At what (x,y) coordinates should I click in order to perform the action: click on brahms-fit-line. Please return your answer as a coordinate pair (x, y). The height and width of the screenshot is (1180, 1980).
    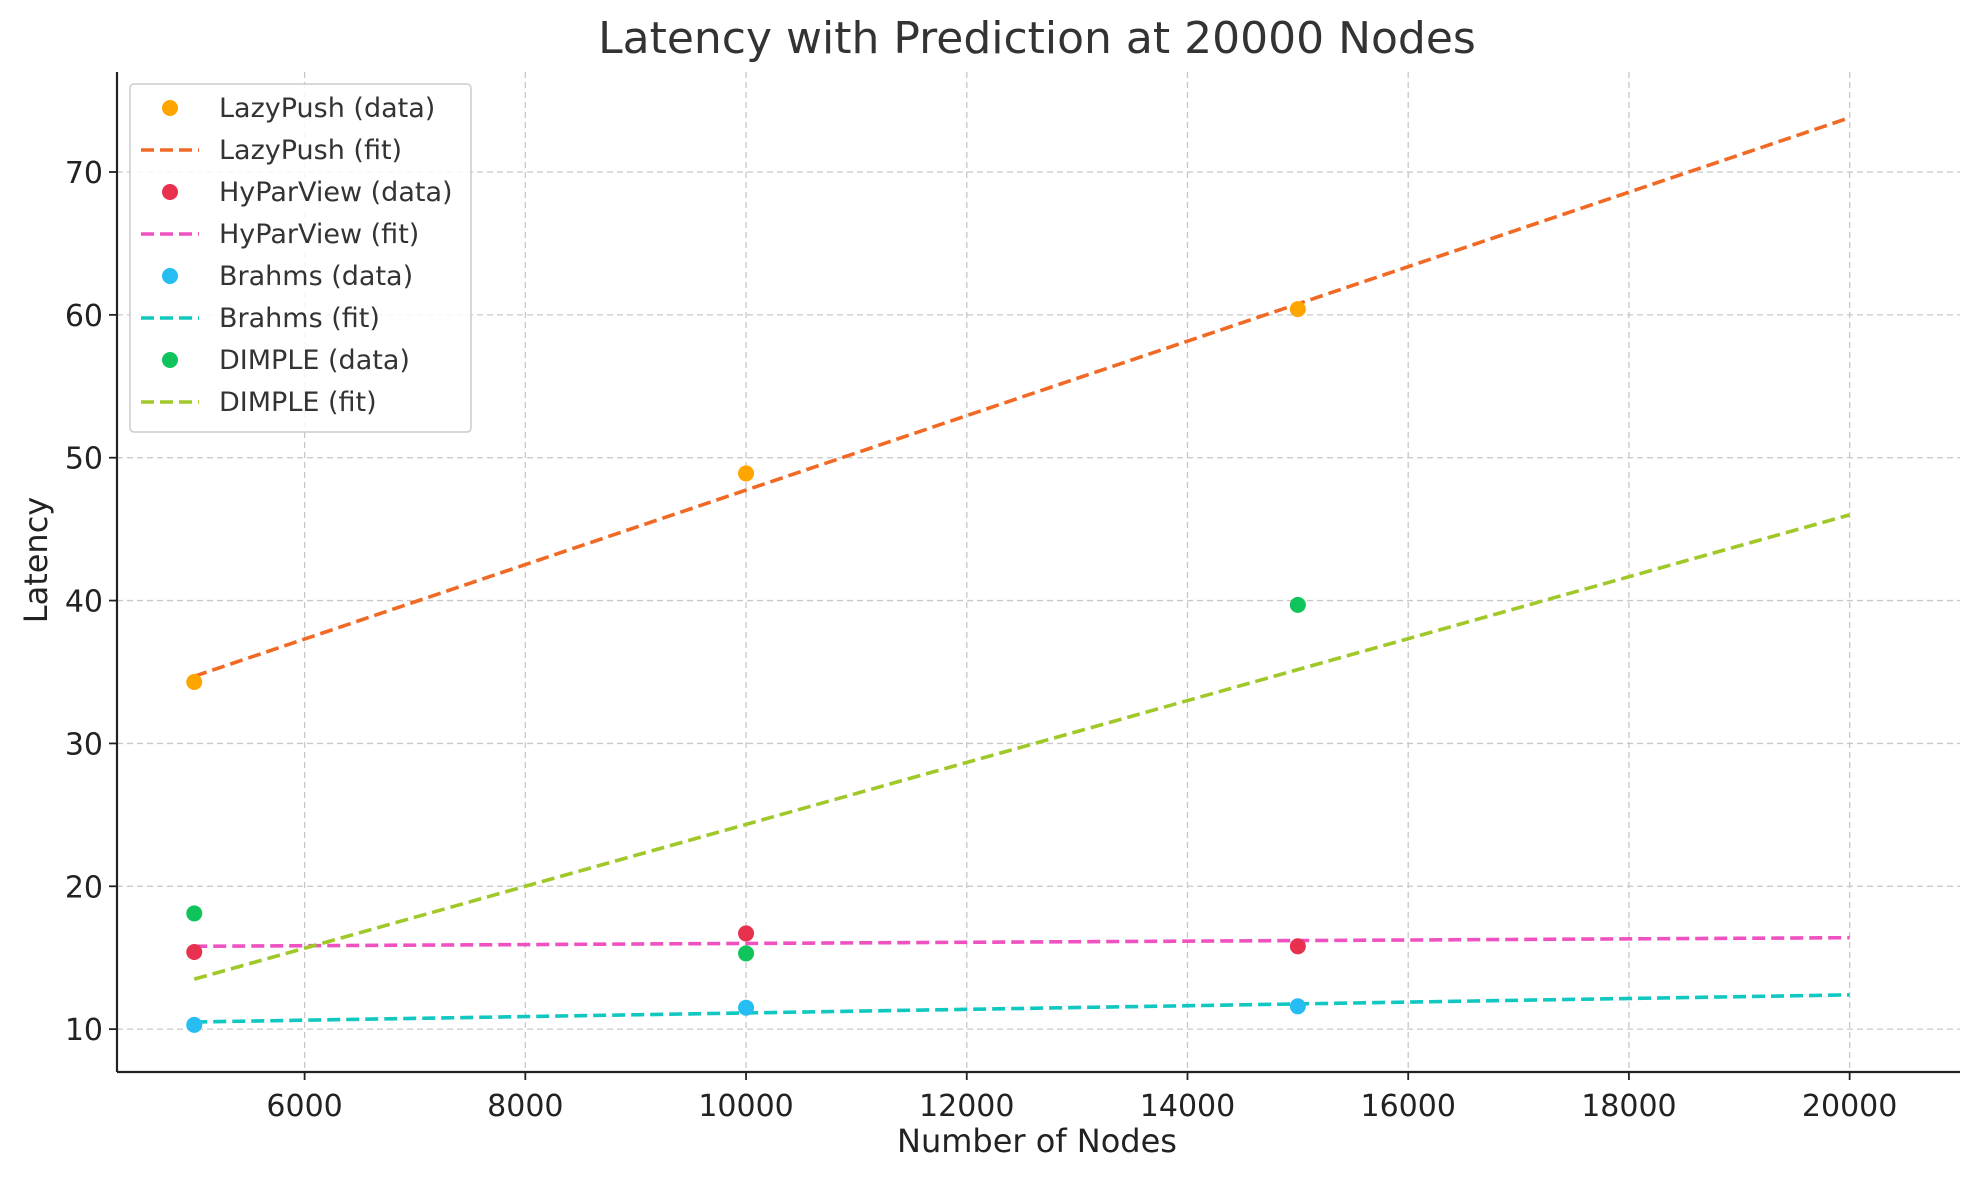
    Looking at the image, I should click on (1022, 1008).